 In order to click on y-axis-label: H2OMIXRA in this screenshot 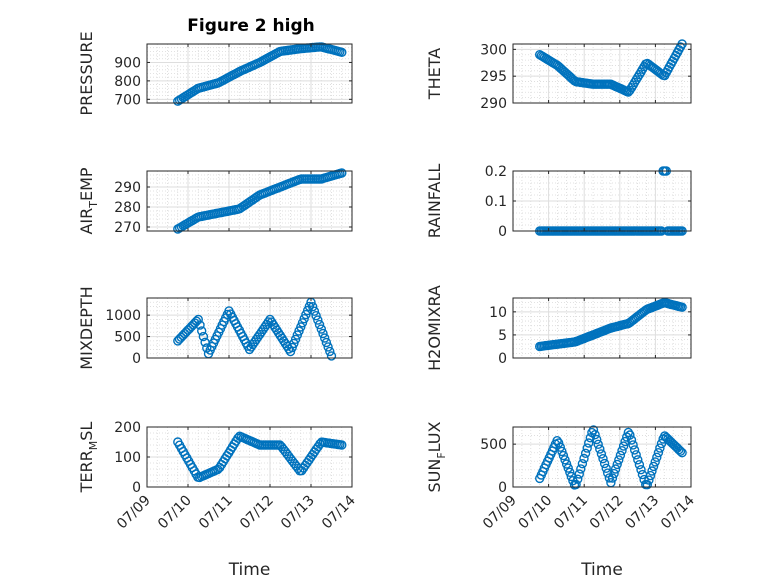, I will do `click(434, 328)`.